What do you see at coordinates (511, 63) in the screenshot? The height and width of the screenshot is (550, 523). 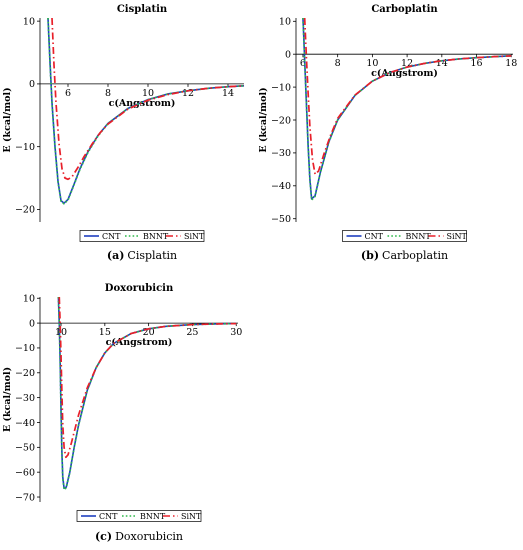 I see `x-tick-label: 18` at bounding box center [511, 63].